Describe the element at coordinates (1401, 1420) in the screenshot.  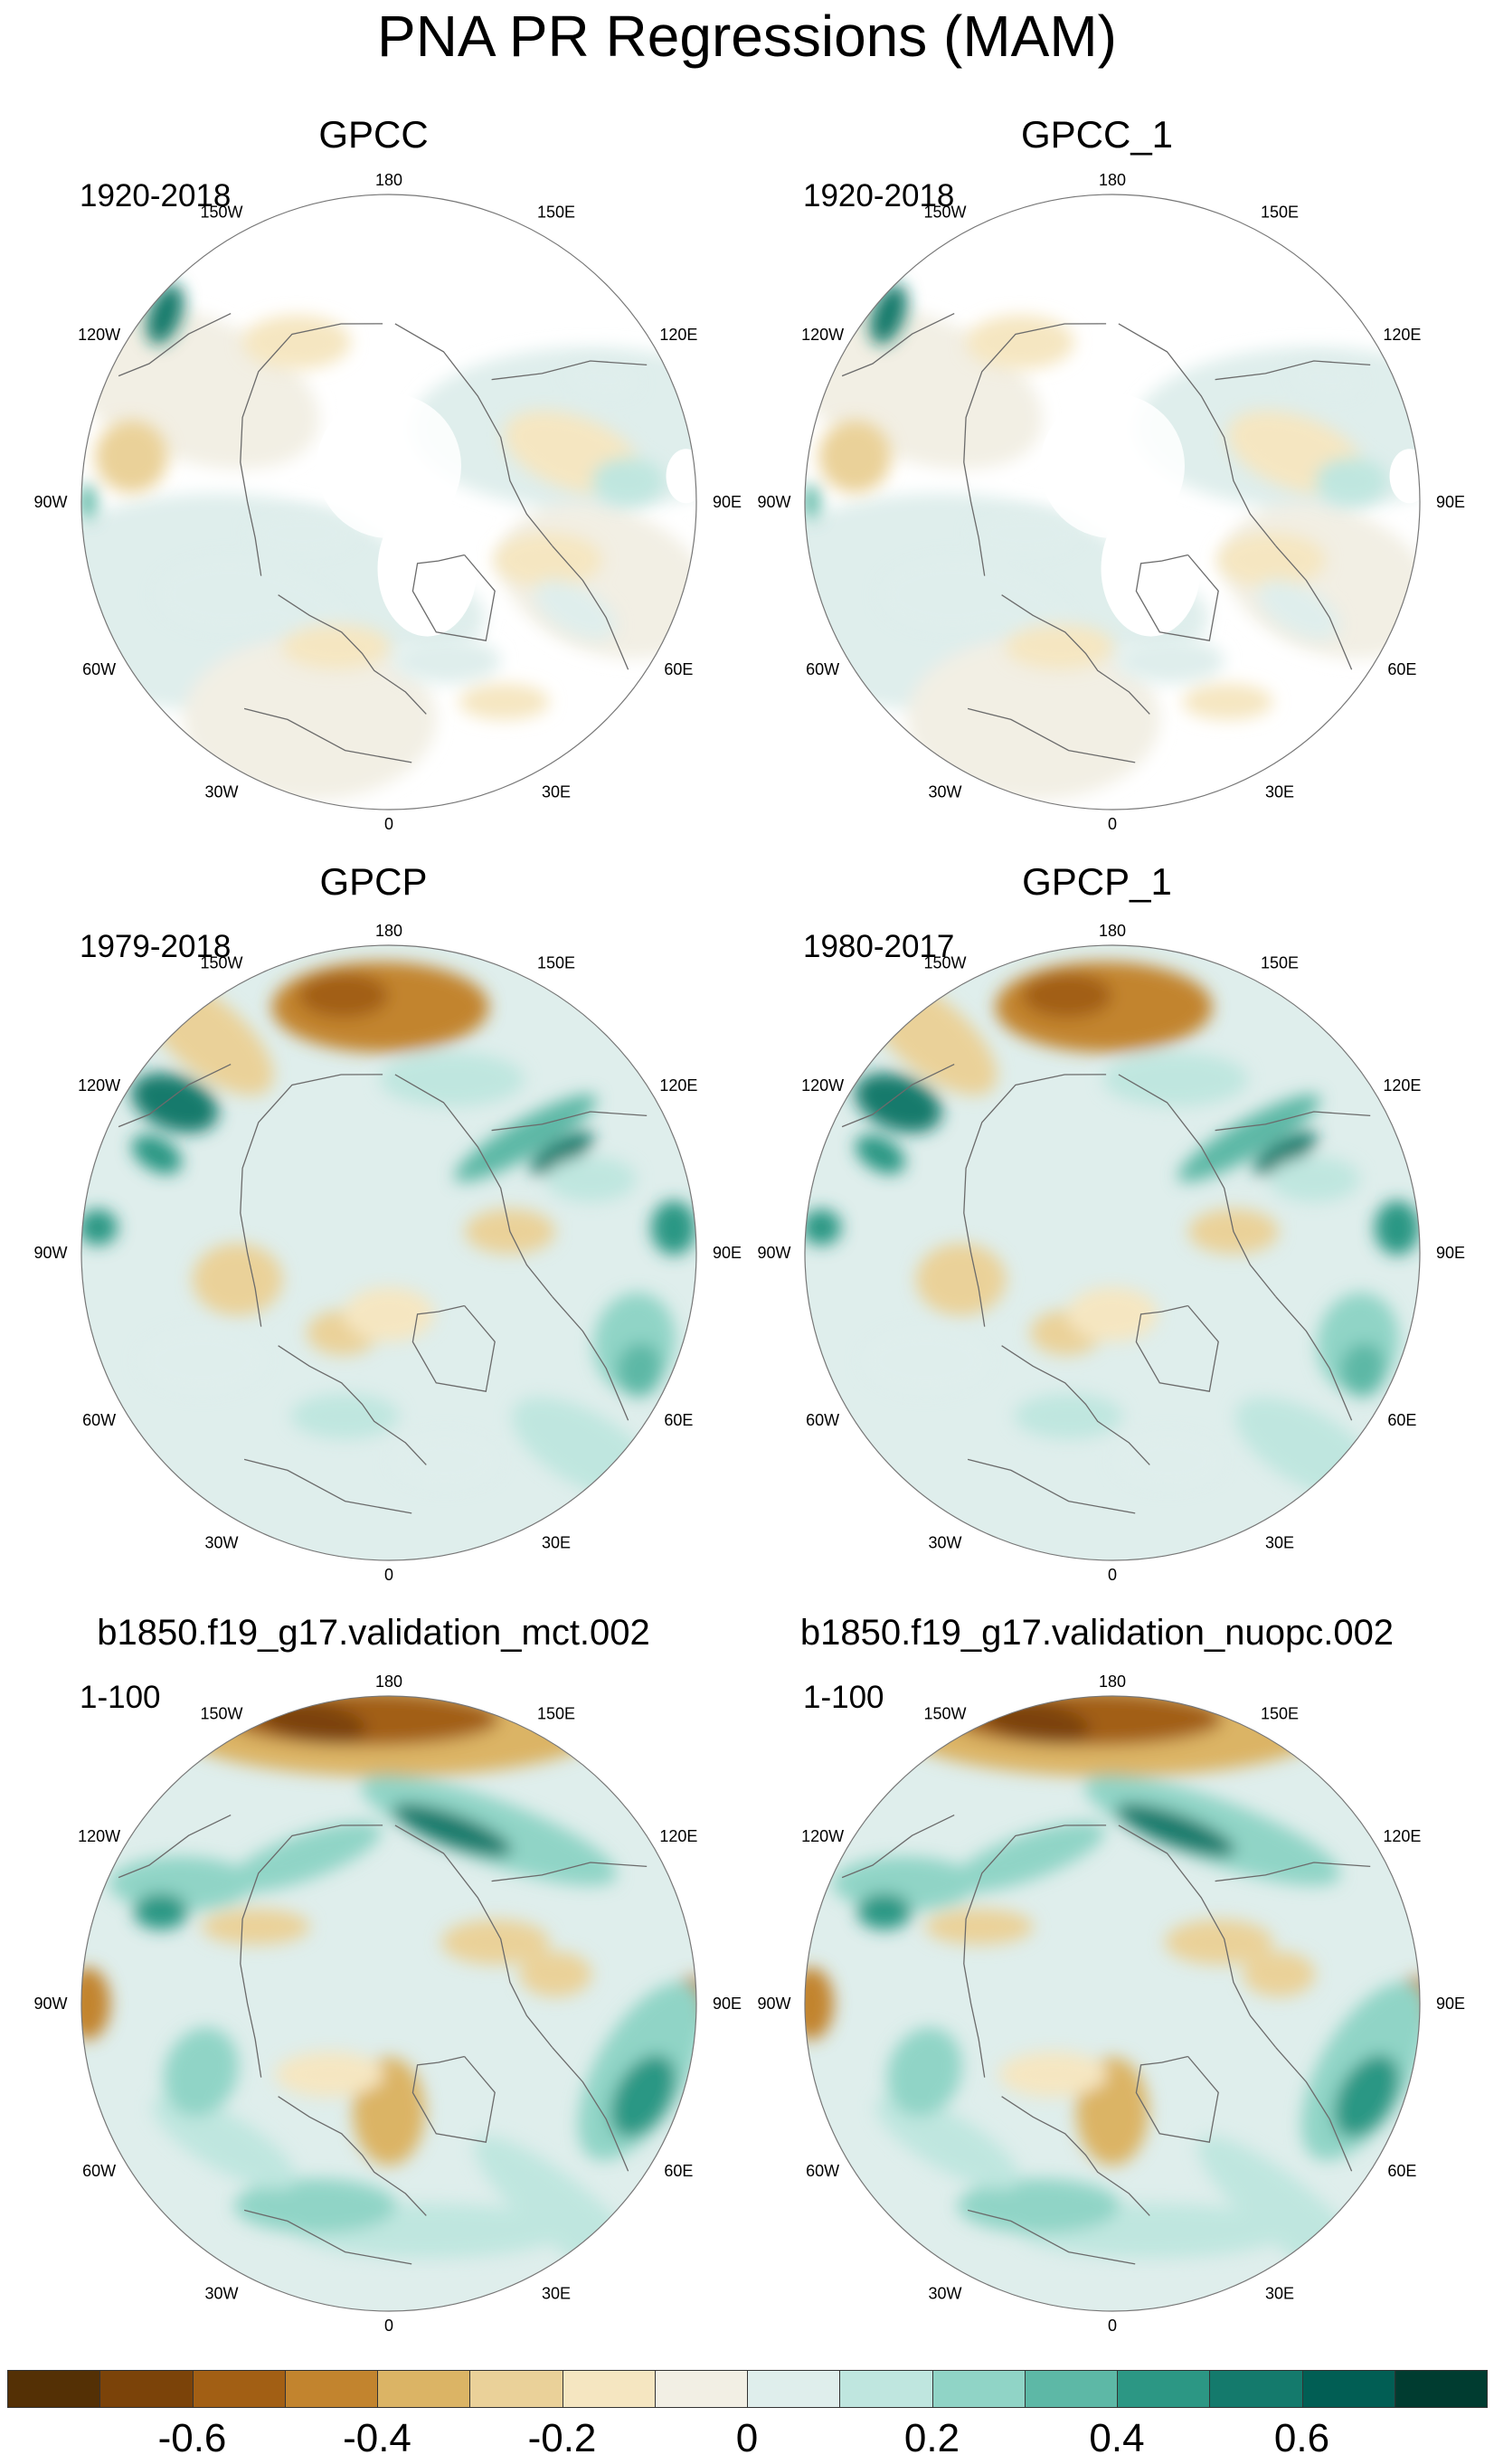
I see `longitude-label: 60E` at that location.